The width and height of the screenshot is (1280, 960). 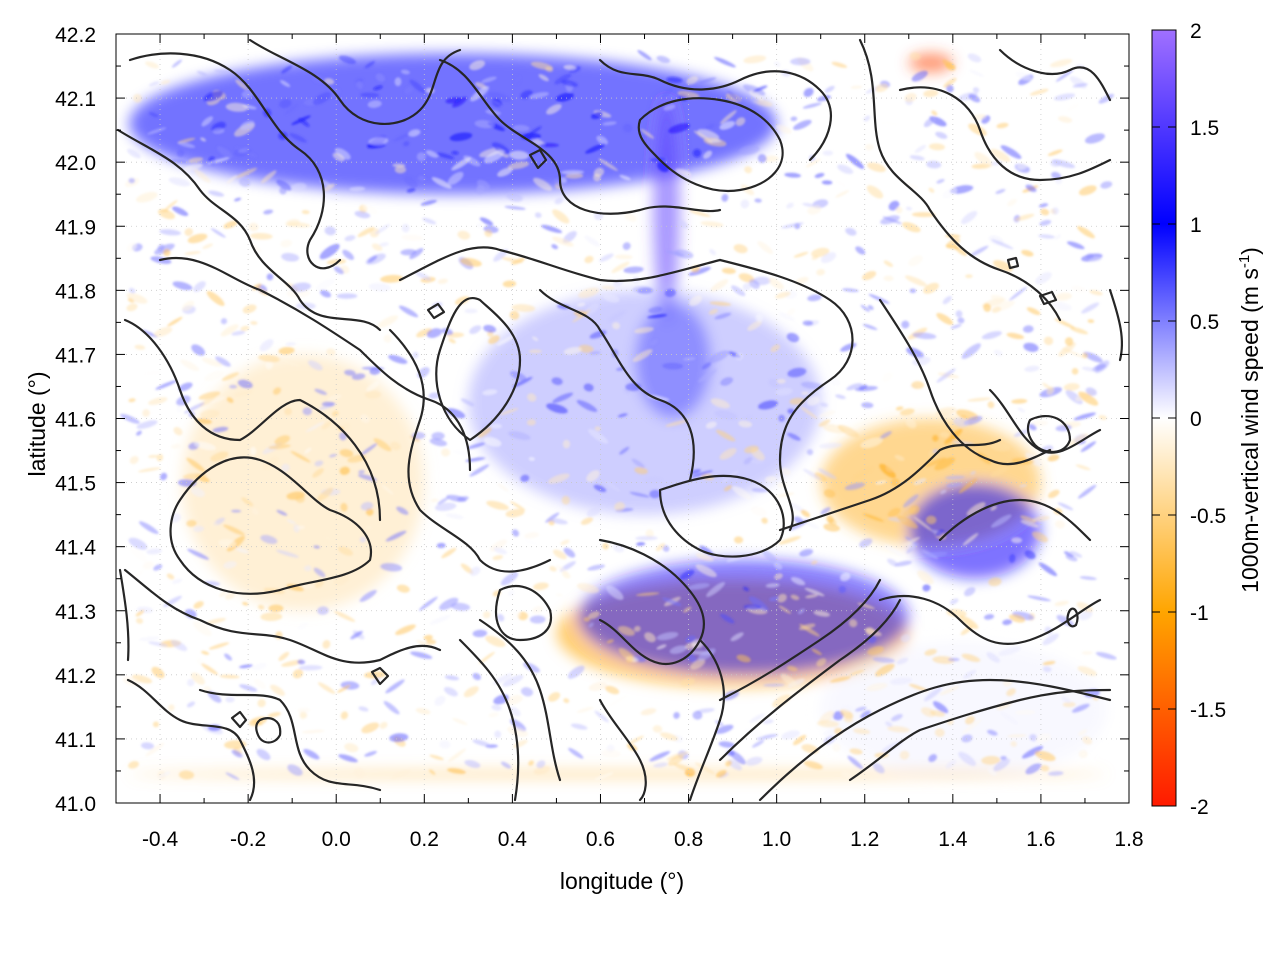 I want to click on x-tick-label: 0.2, so click(x=424, y=839).